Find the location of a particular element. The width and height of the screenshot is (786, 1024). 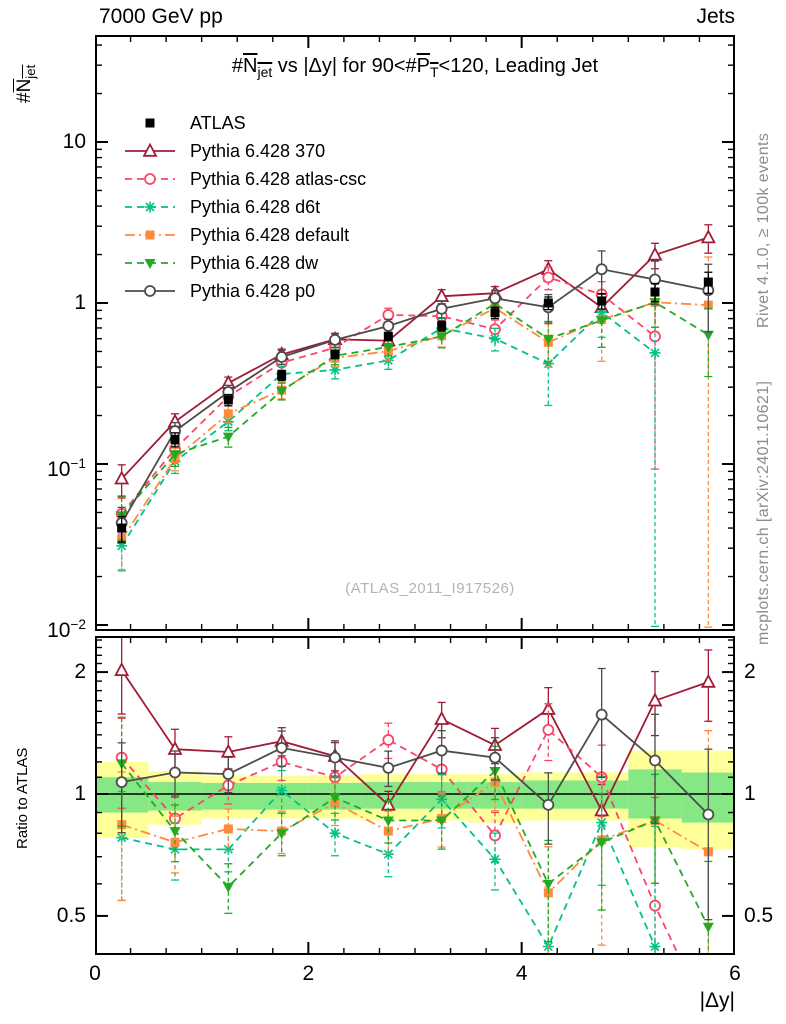

main-y-tick-label: 10 is located at coordinates (74, 141).